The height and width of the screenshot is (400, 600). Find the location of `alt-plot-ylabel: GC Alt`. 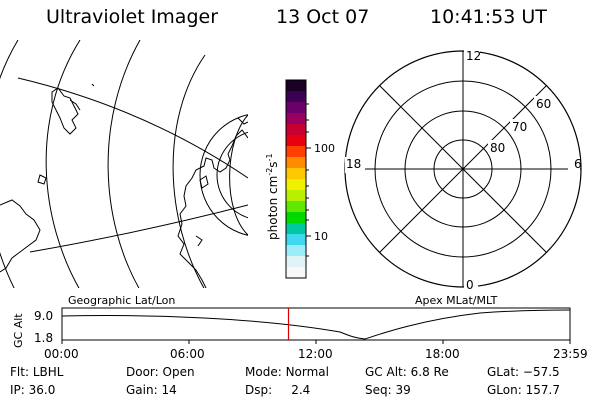

alt-plot-ylabel: GC Alt is located at coordinates (18, 330).